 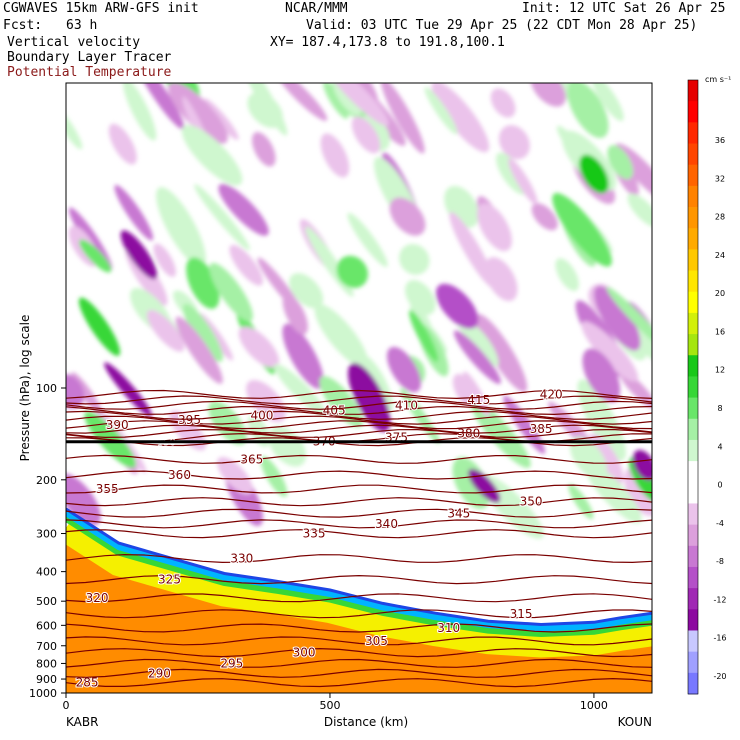 What do you see at coordinates (261, 415) in the screenshot?
I see `theta-contour-label: 400` at bounding box center [261, 415].